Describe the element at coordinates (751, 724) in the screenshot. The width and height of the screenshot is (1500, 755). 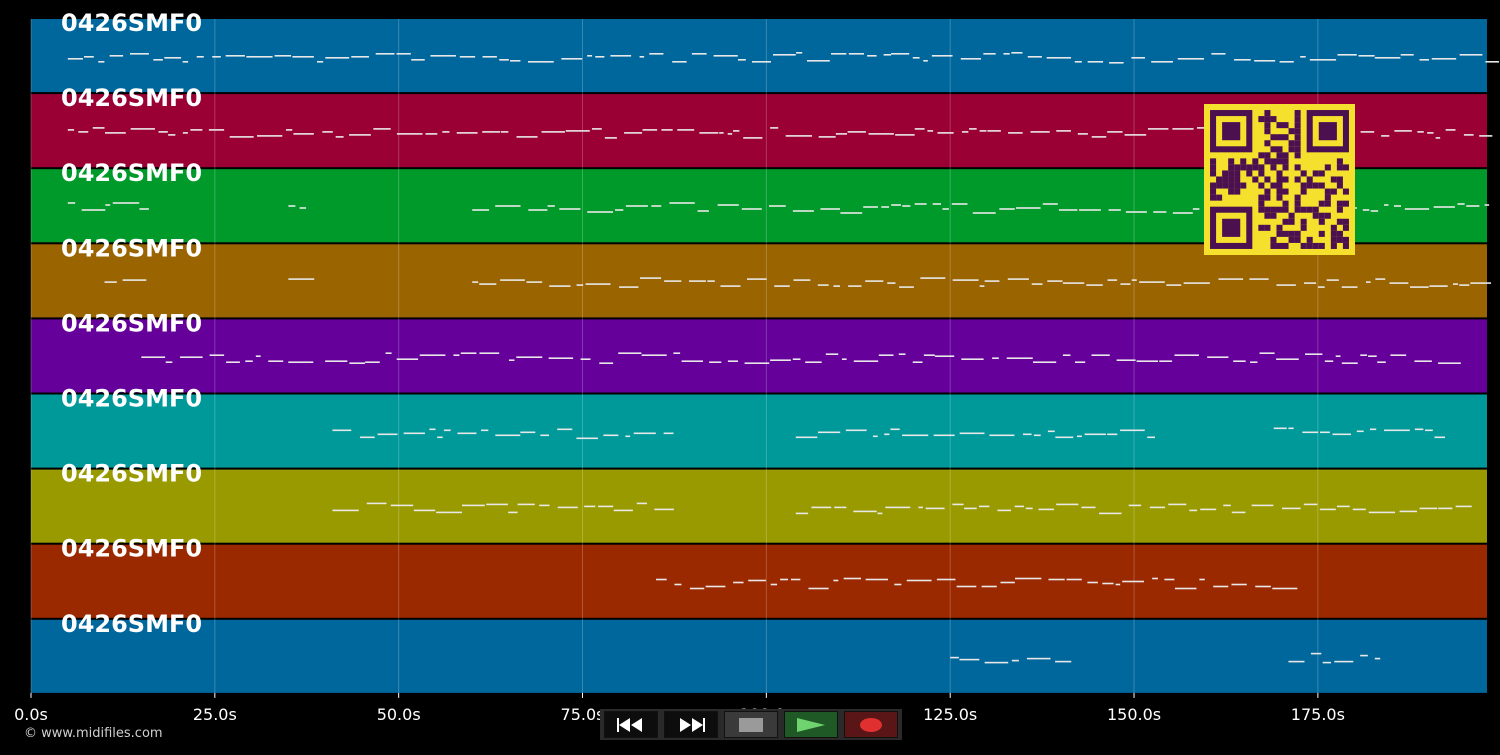
I see `stop-button` at that location.